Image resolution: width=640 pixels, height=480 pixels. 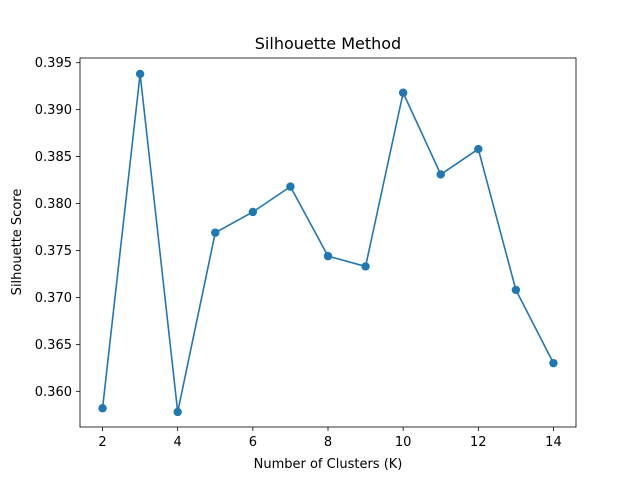 What do you see at coordinates (53, 345) in the screenshot?
I see `y-tick-label: 0.365` at bounding box center [53, 345].